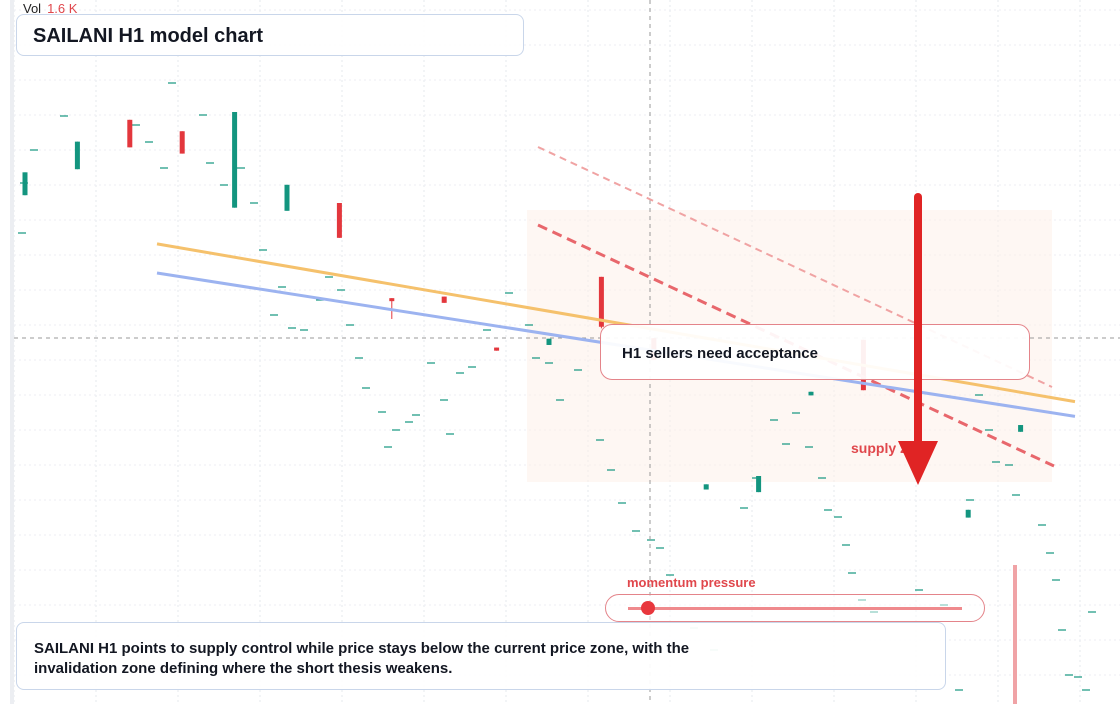 Image resolution: width=1120 pixels, height=704 pixels. Describe the element at coordinates (720, 353) in the screenshot. I see `callout-text: H1 sellers need acceptance` at that location.